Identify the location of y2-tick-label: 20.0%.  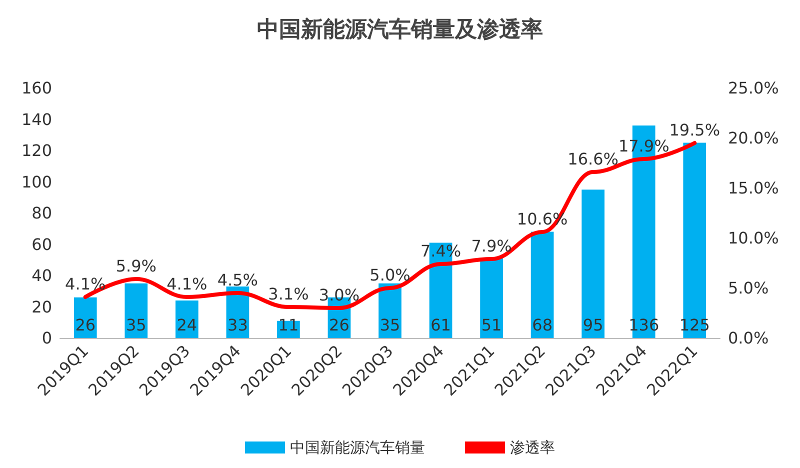
(753, 138).